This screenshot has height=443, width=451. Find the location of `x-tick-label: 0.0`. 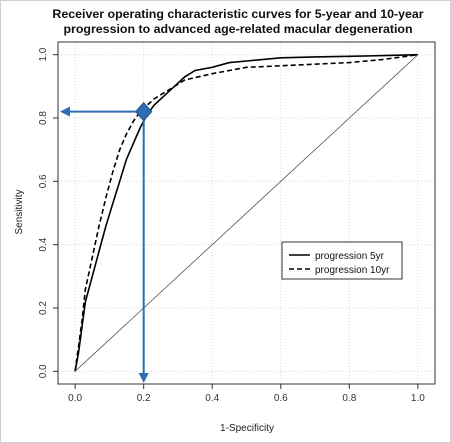

x-tick-label: 0.0 is located at coordinates (75, 398).